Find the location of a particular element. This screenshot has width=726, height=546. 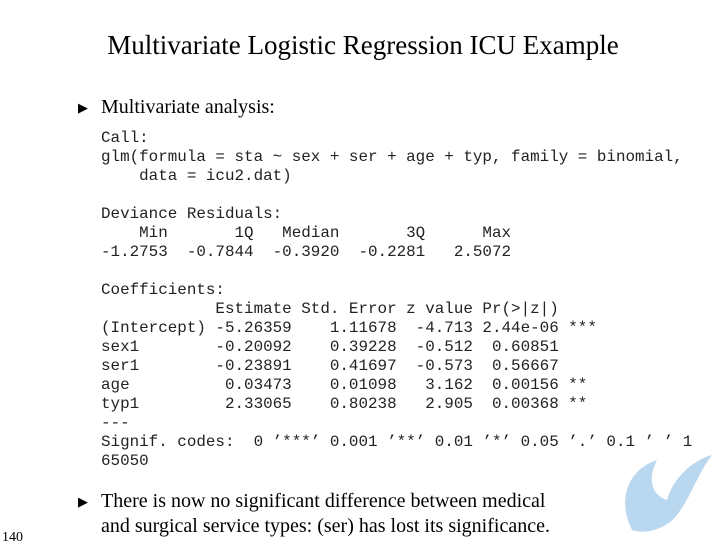

watermark is located at coordinates (668, 493).